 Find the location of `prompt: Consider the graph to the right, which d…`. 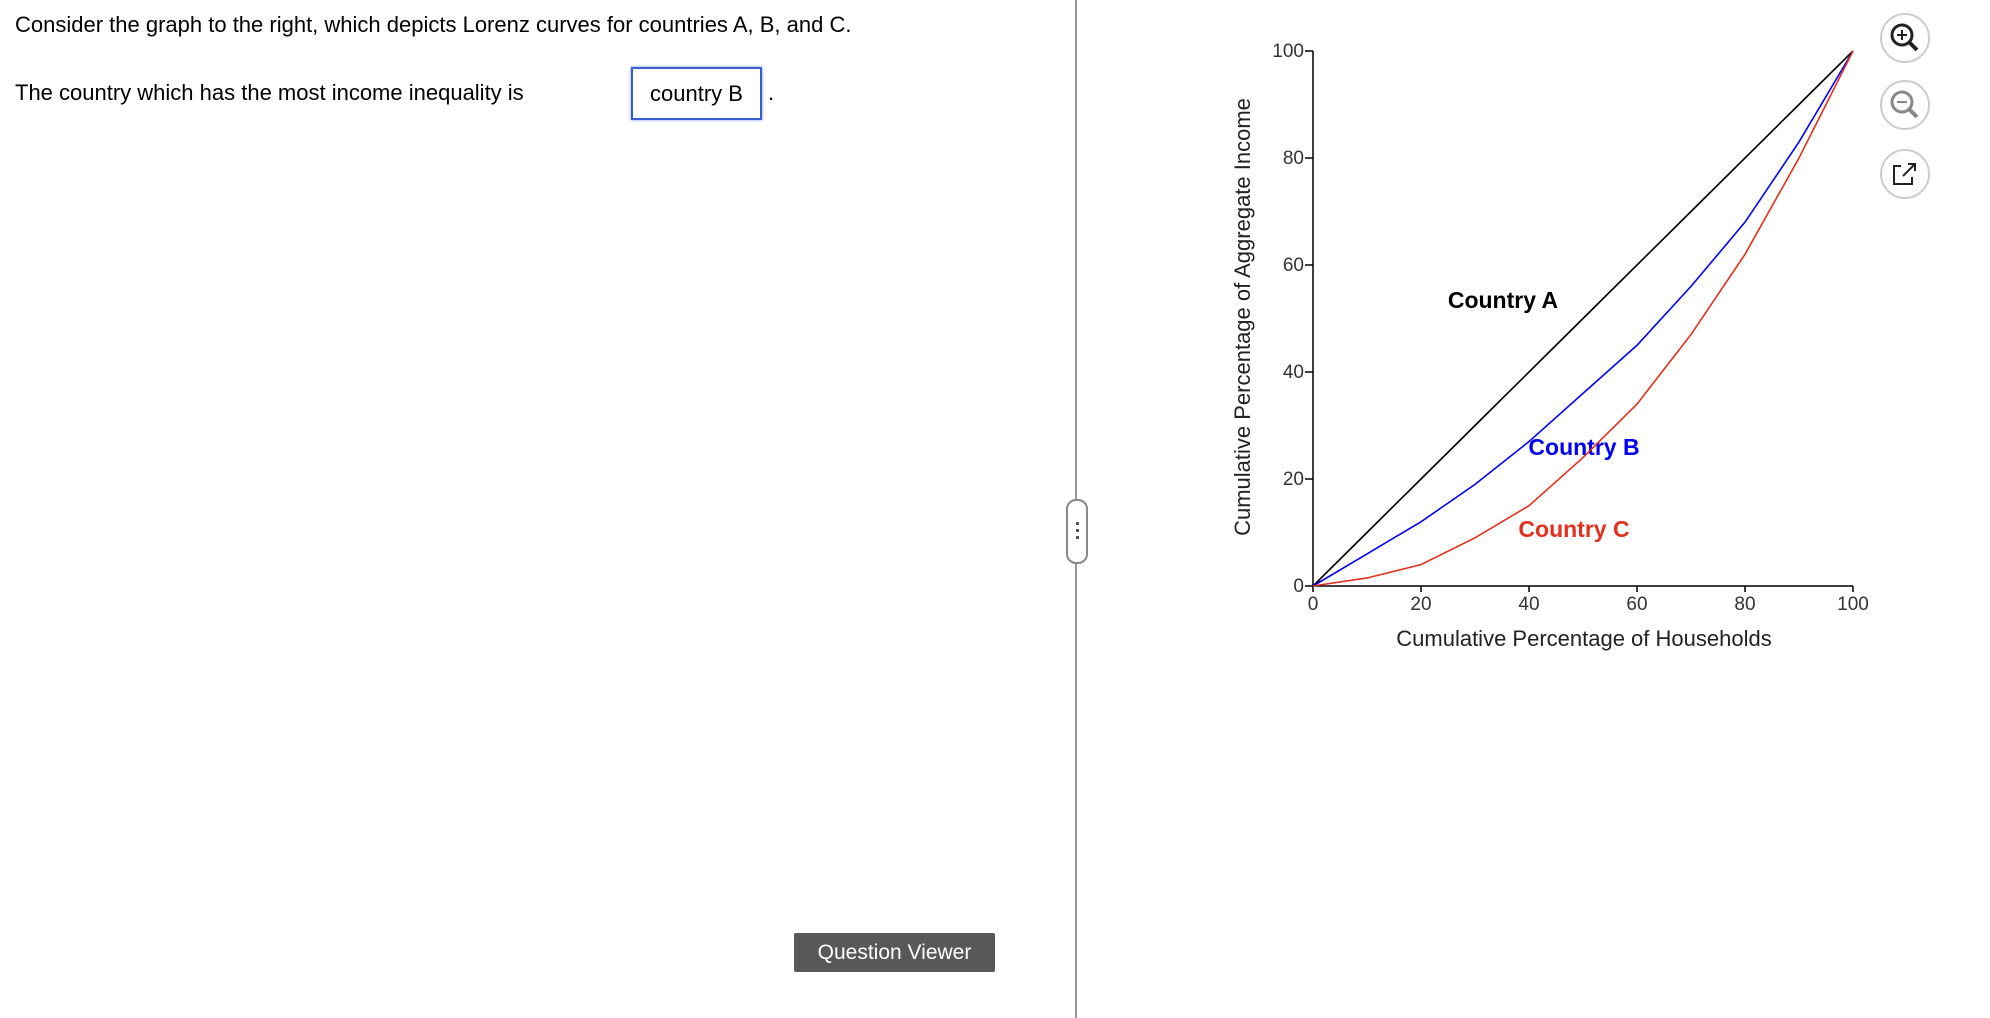

prompt: Consider the graph to the right, which d… is located at coordinates (433, 24).